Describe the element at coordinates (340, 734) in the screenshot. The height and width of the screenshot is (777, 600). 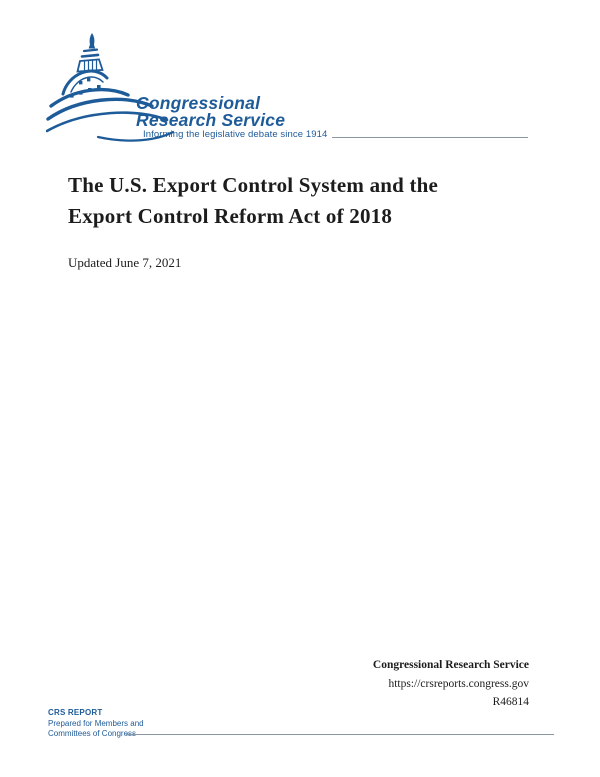
I see `footer-rule` at that location.